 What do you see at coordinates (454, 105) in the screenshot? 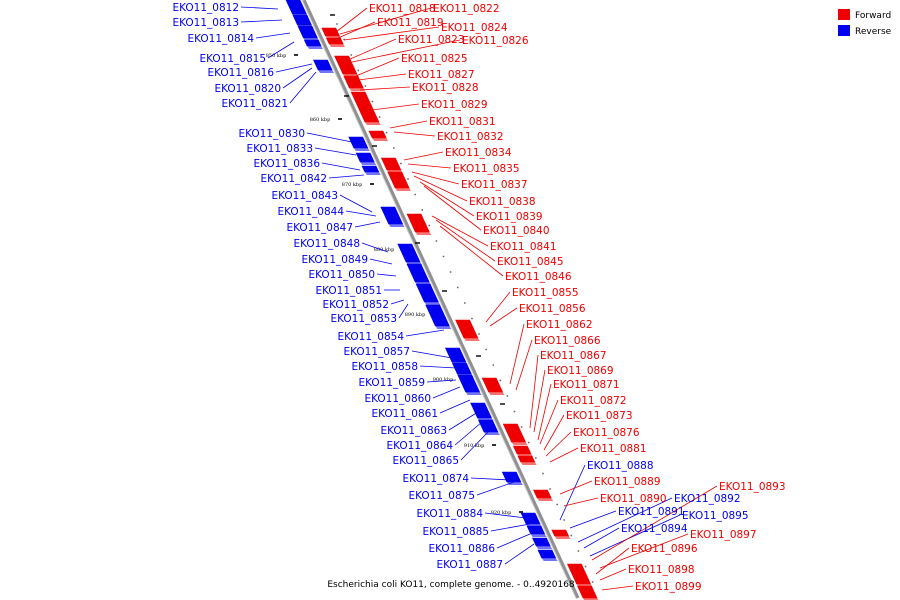
I see `gene-label: EKO11_0829` at bounding box center [454, 105].